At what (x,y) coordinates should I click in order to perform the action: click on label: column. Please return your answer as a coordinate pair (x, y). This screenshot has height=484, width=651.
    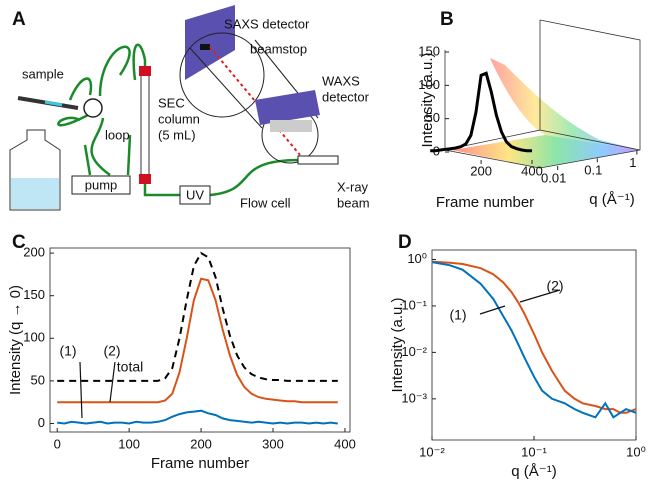
    Looking at the image, I should click on (179, 118).